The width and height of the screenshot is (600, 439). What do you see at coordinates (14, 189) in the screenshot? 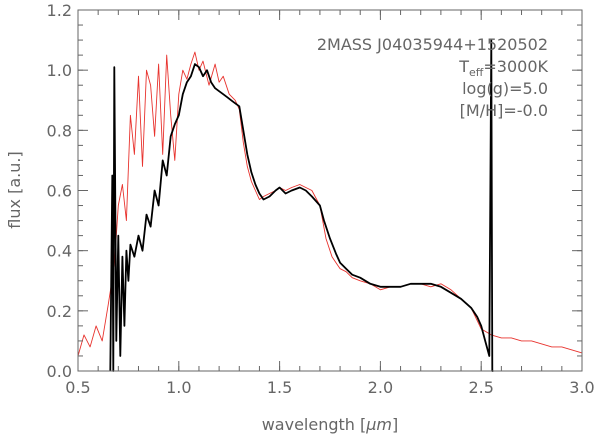
I see `y-axis-label: flux [a.u.]` at bounding box center [14, 189].